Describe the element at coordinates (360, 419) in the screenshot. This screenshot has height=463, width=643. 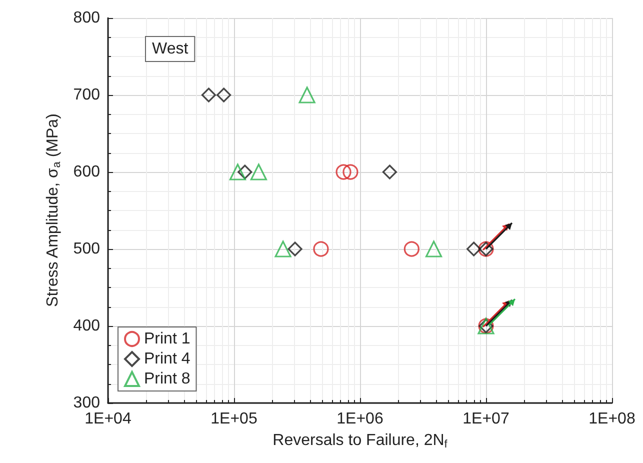
I see `x-tick-label: 1E+06` at that location.